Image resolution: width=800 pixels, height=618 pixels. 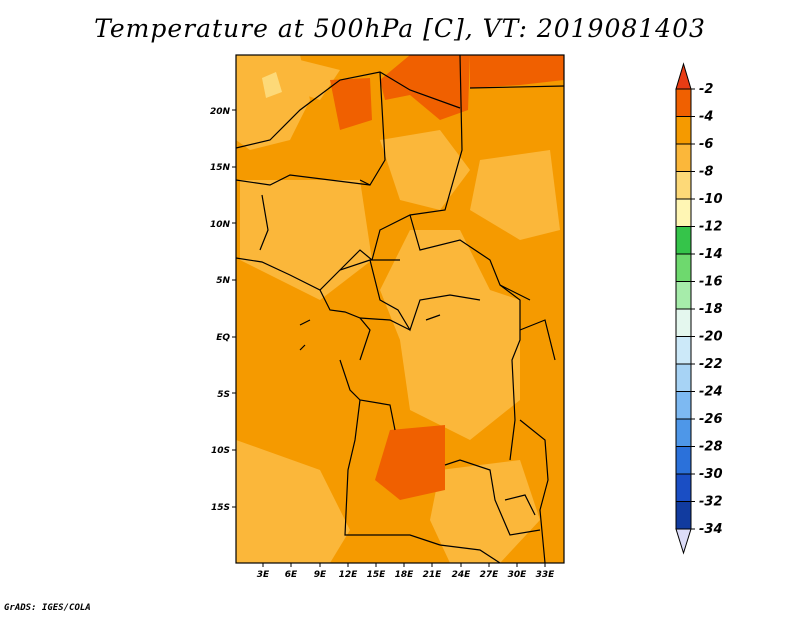 What do you see at coordinates (377, 575) in the screenshot?
I see `lon-tick-label: 15E` at bounding box center [377, 575].